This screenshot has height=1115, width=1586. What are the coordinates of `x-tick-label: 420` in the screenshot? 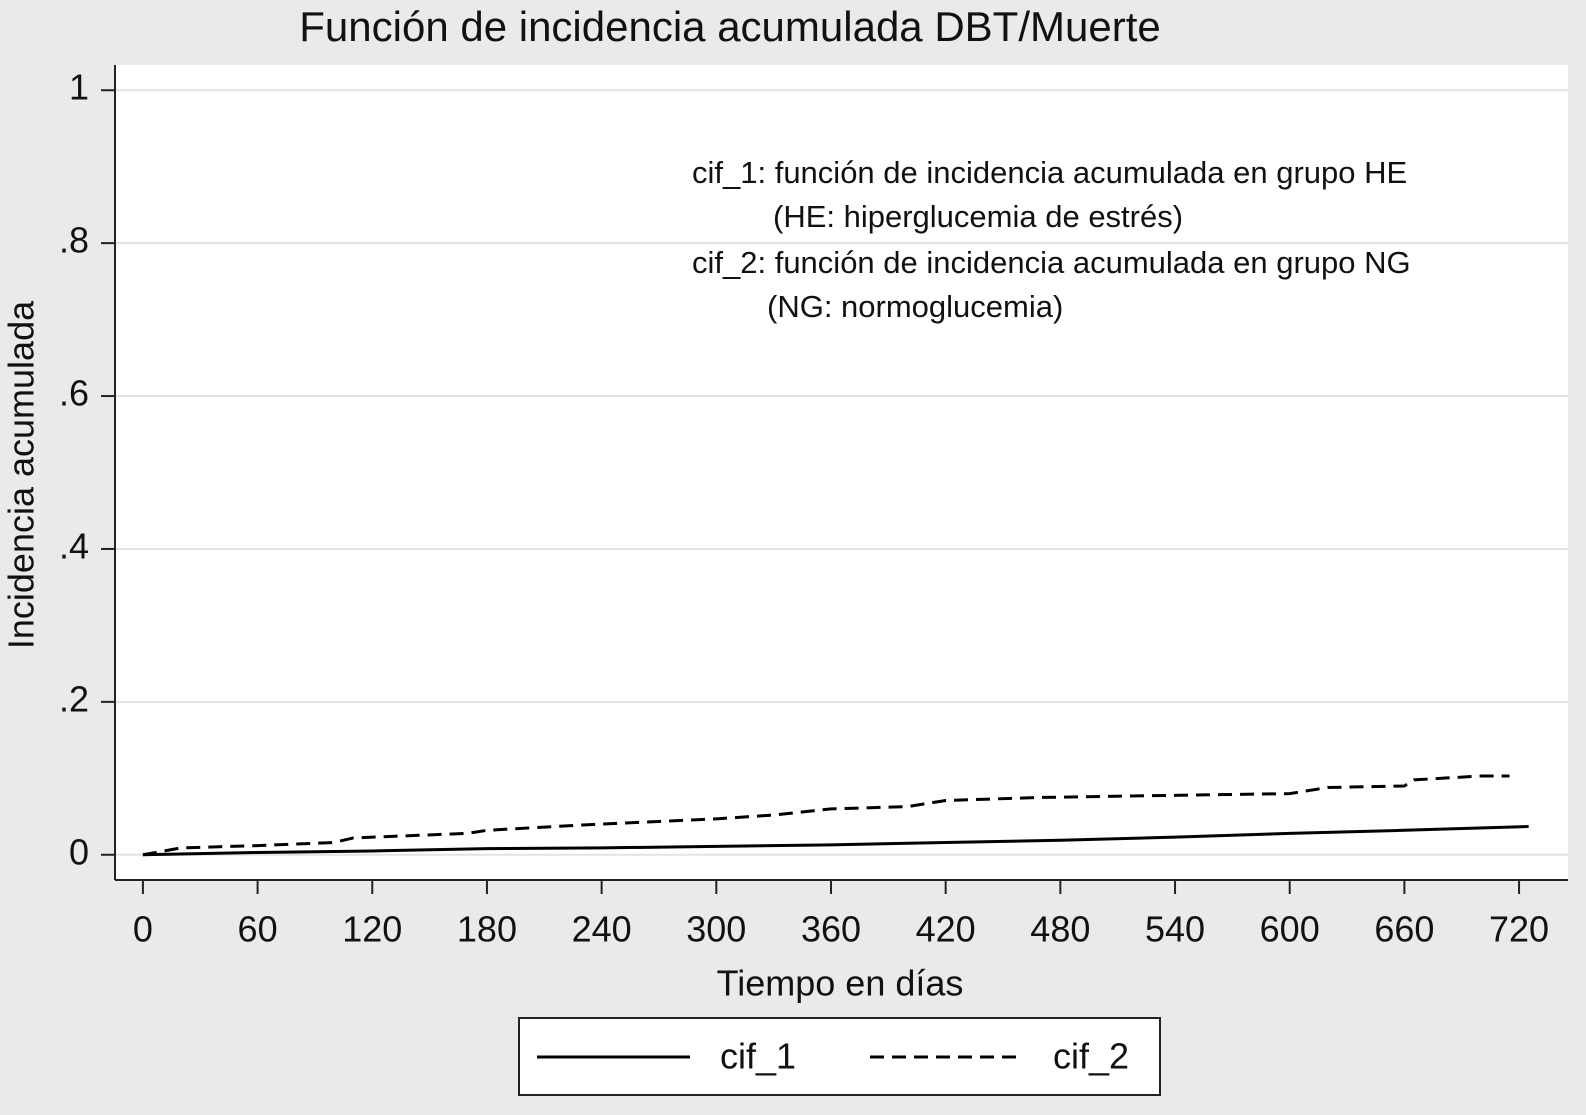 It's located at (946, 929).